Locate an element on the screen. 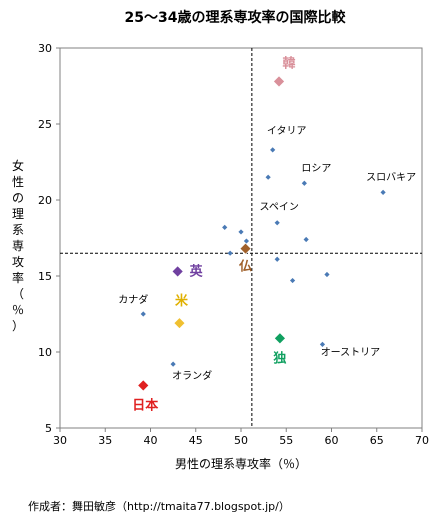 The width and height of the screenshot is (441, 522). y-axis-ticks: 5 10 15 20 25 30 is located at coordinates (49, 238).